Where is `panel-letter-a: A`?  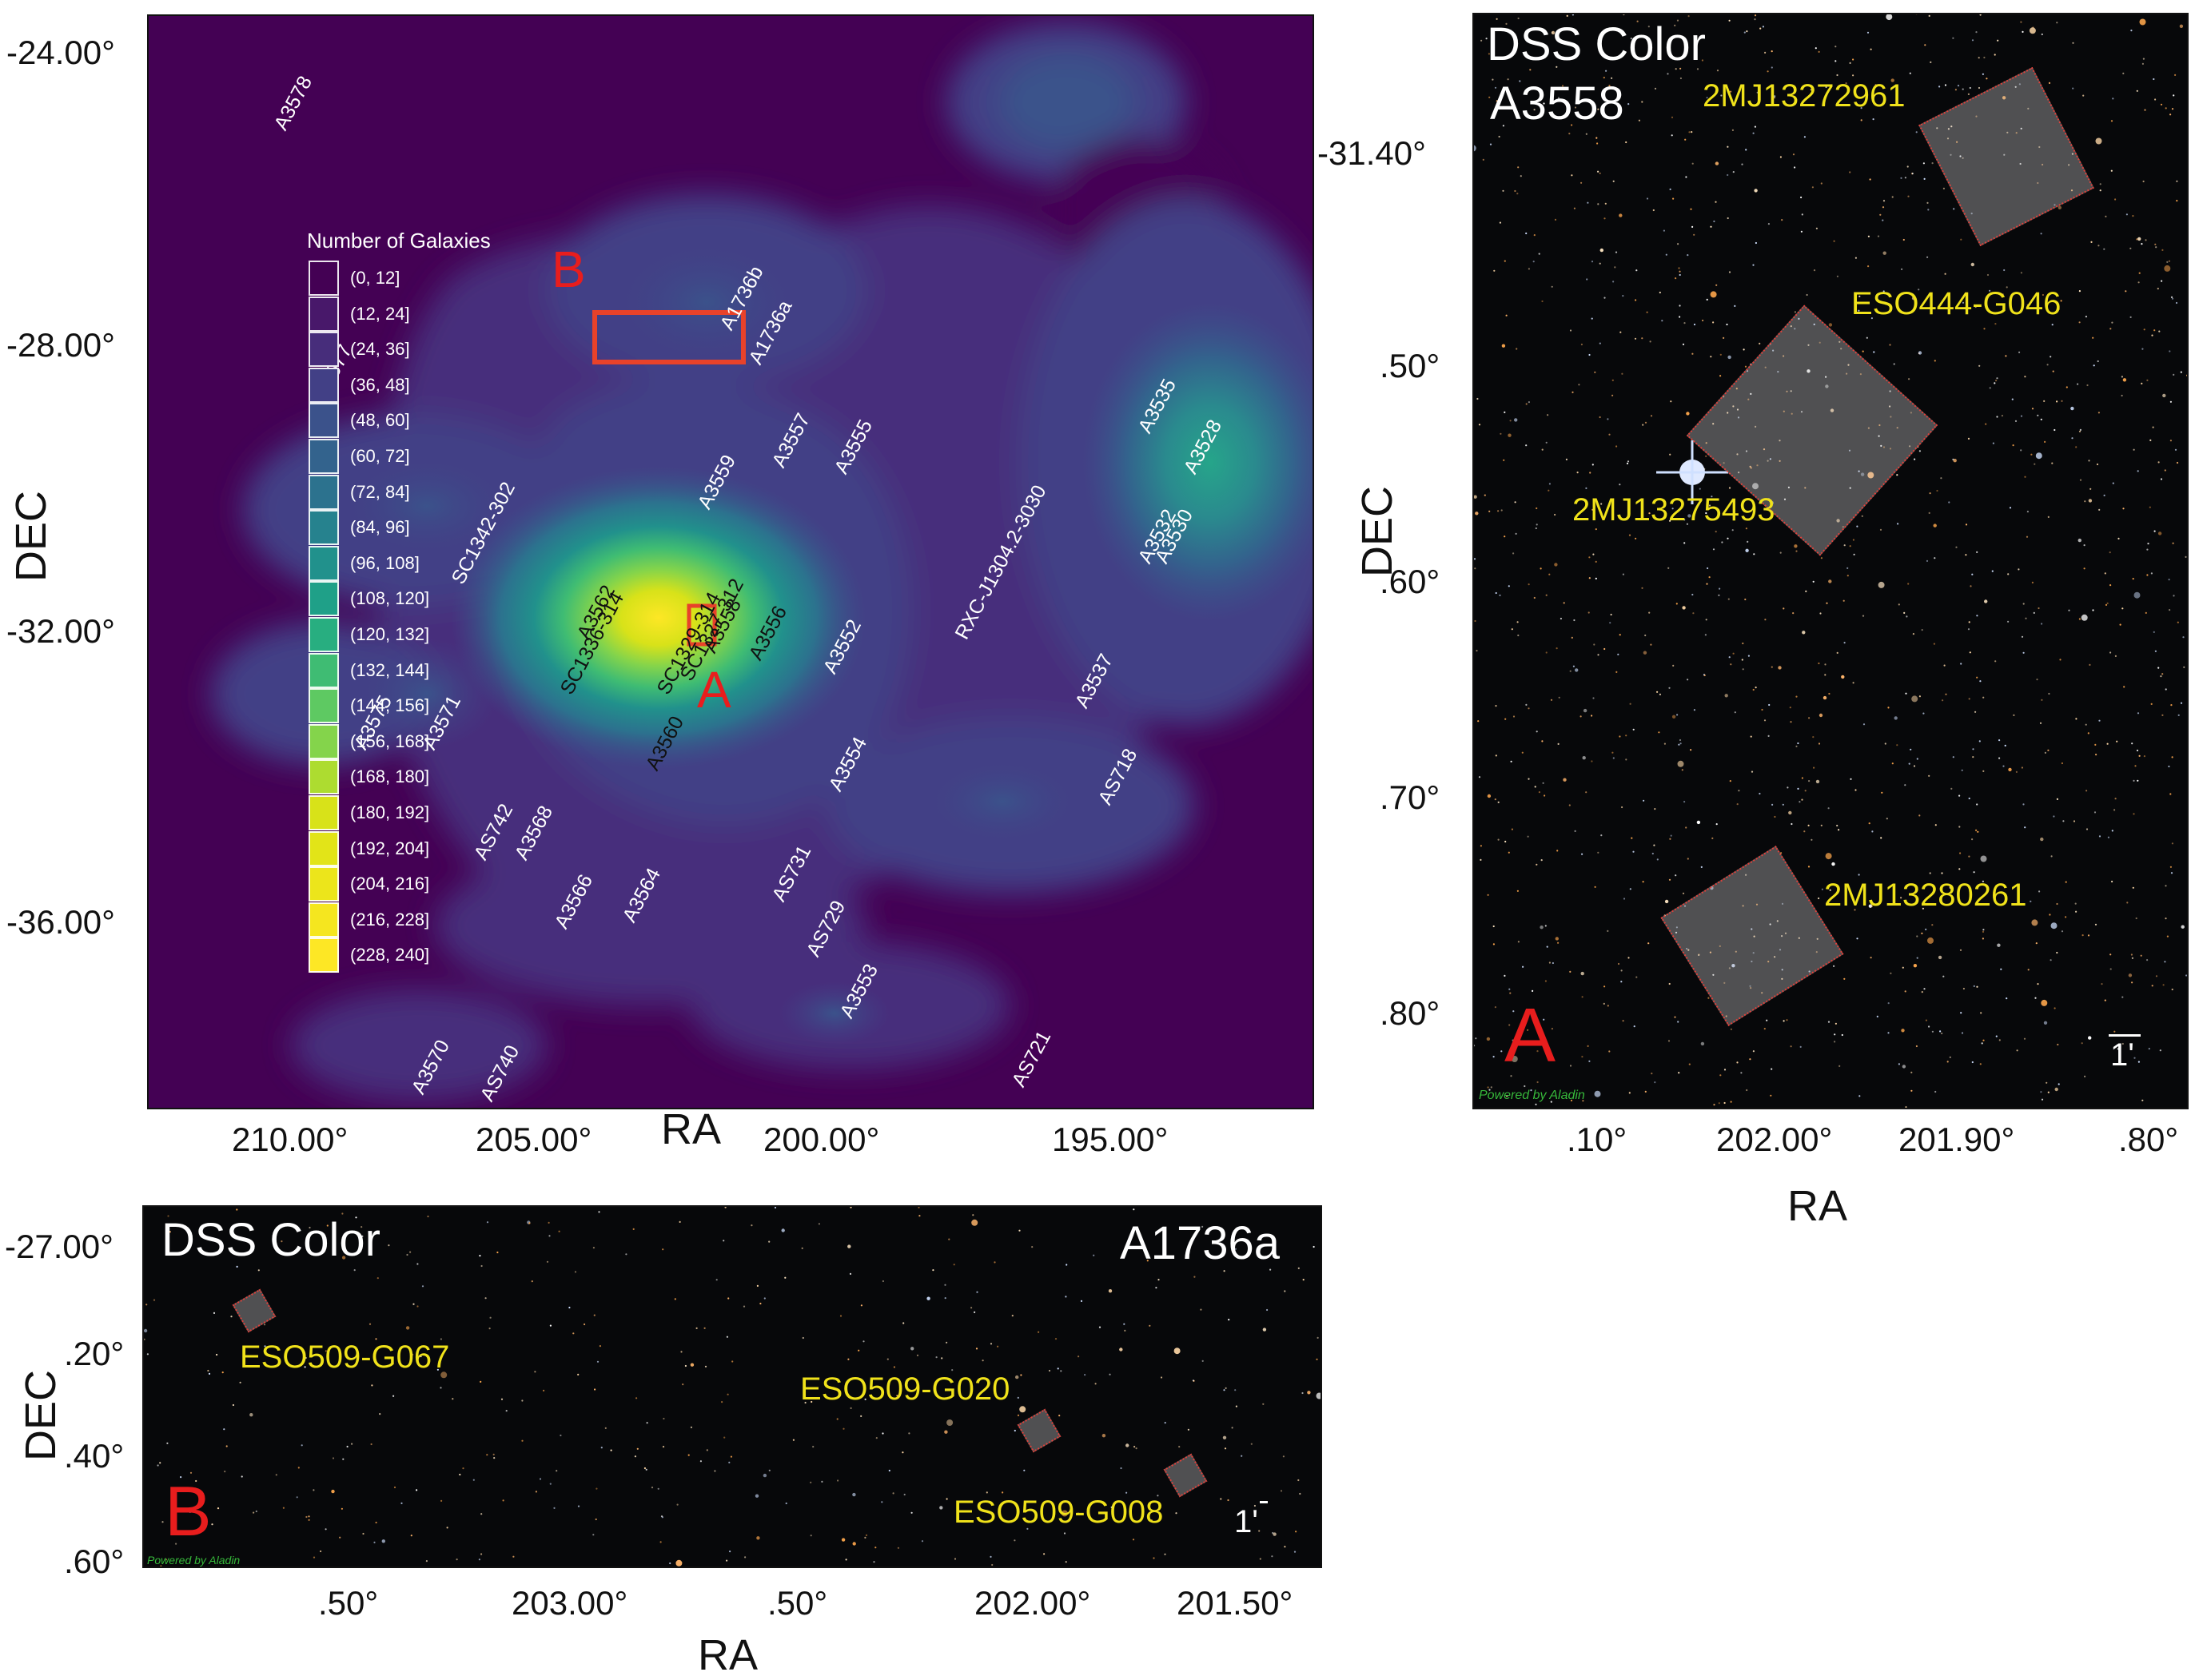 panel-letter-a: A is located at coordinates (1530, 1035).